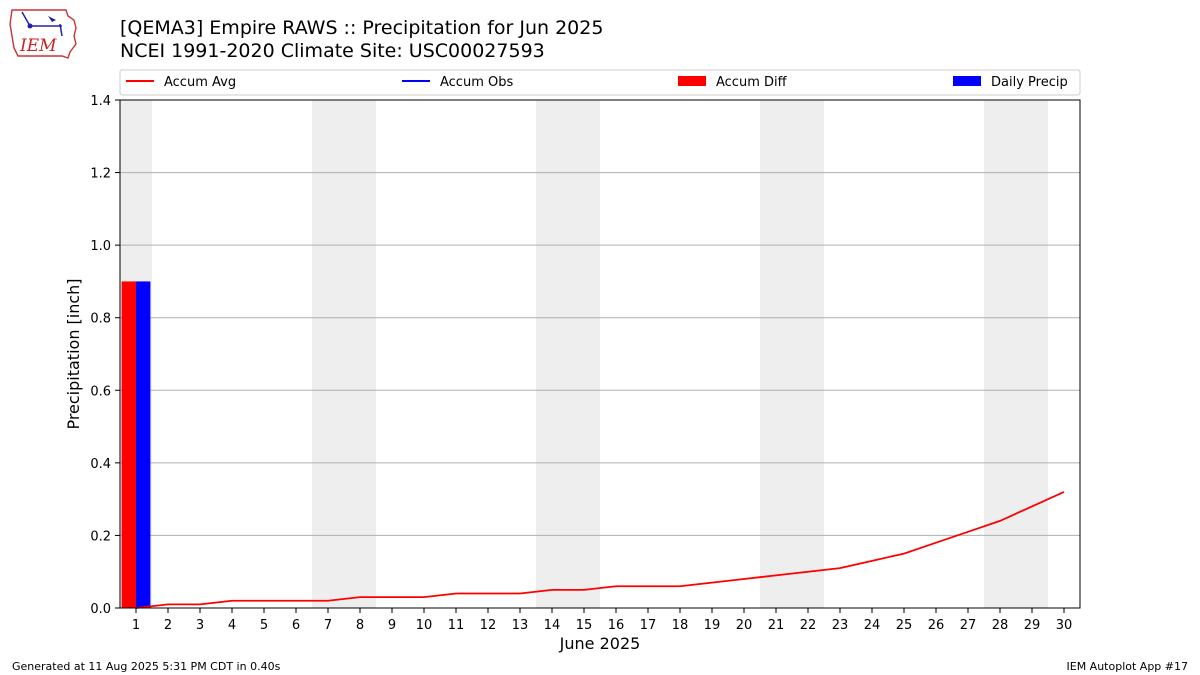 The image size is (1200, 675). Describe the element at coordinates (1127, 666) in the screenshot. I see `footer-app: IEM Autoplot App #17` at that location.